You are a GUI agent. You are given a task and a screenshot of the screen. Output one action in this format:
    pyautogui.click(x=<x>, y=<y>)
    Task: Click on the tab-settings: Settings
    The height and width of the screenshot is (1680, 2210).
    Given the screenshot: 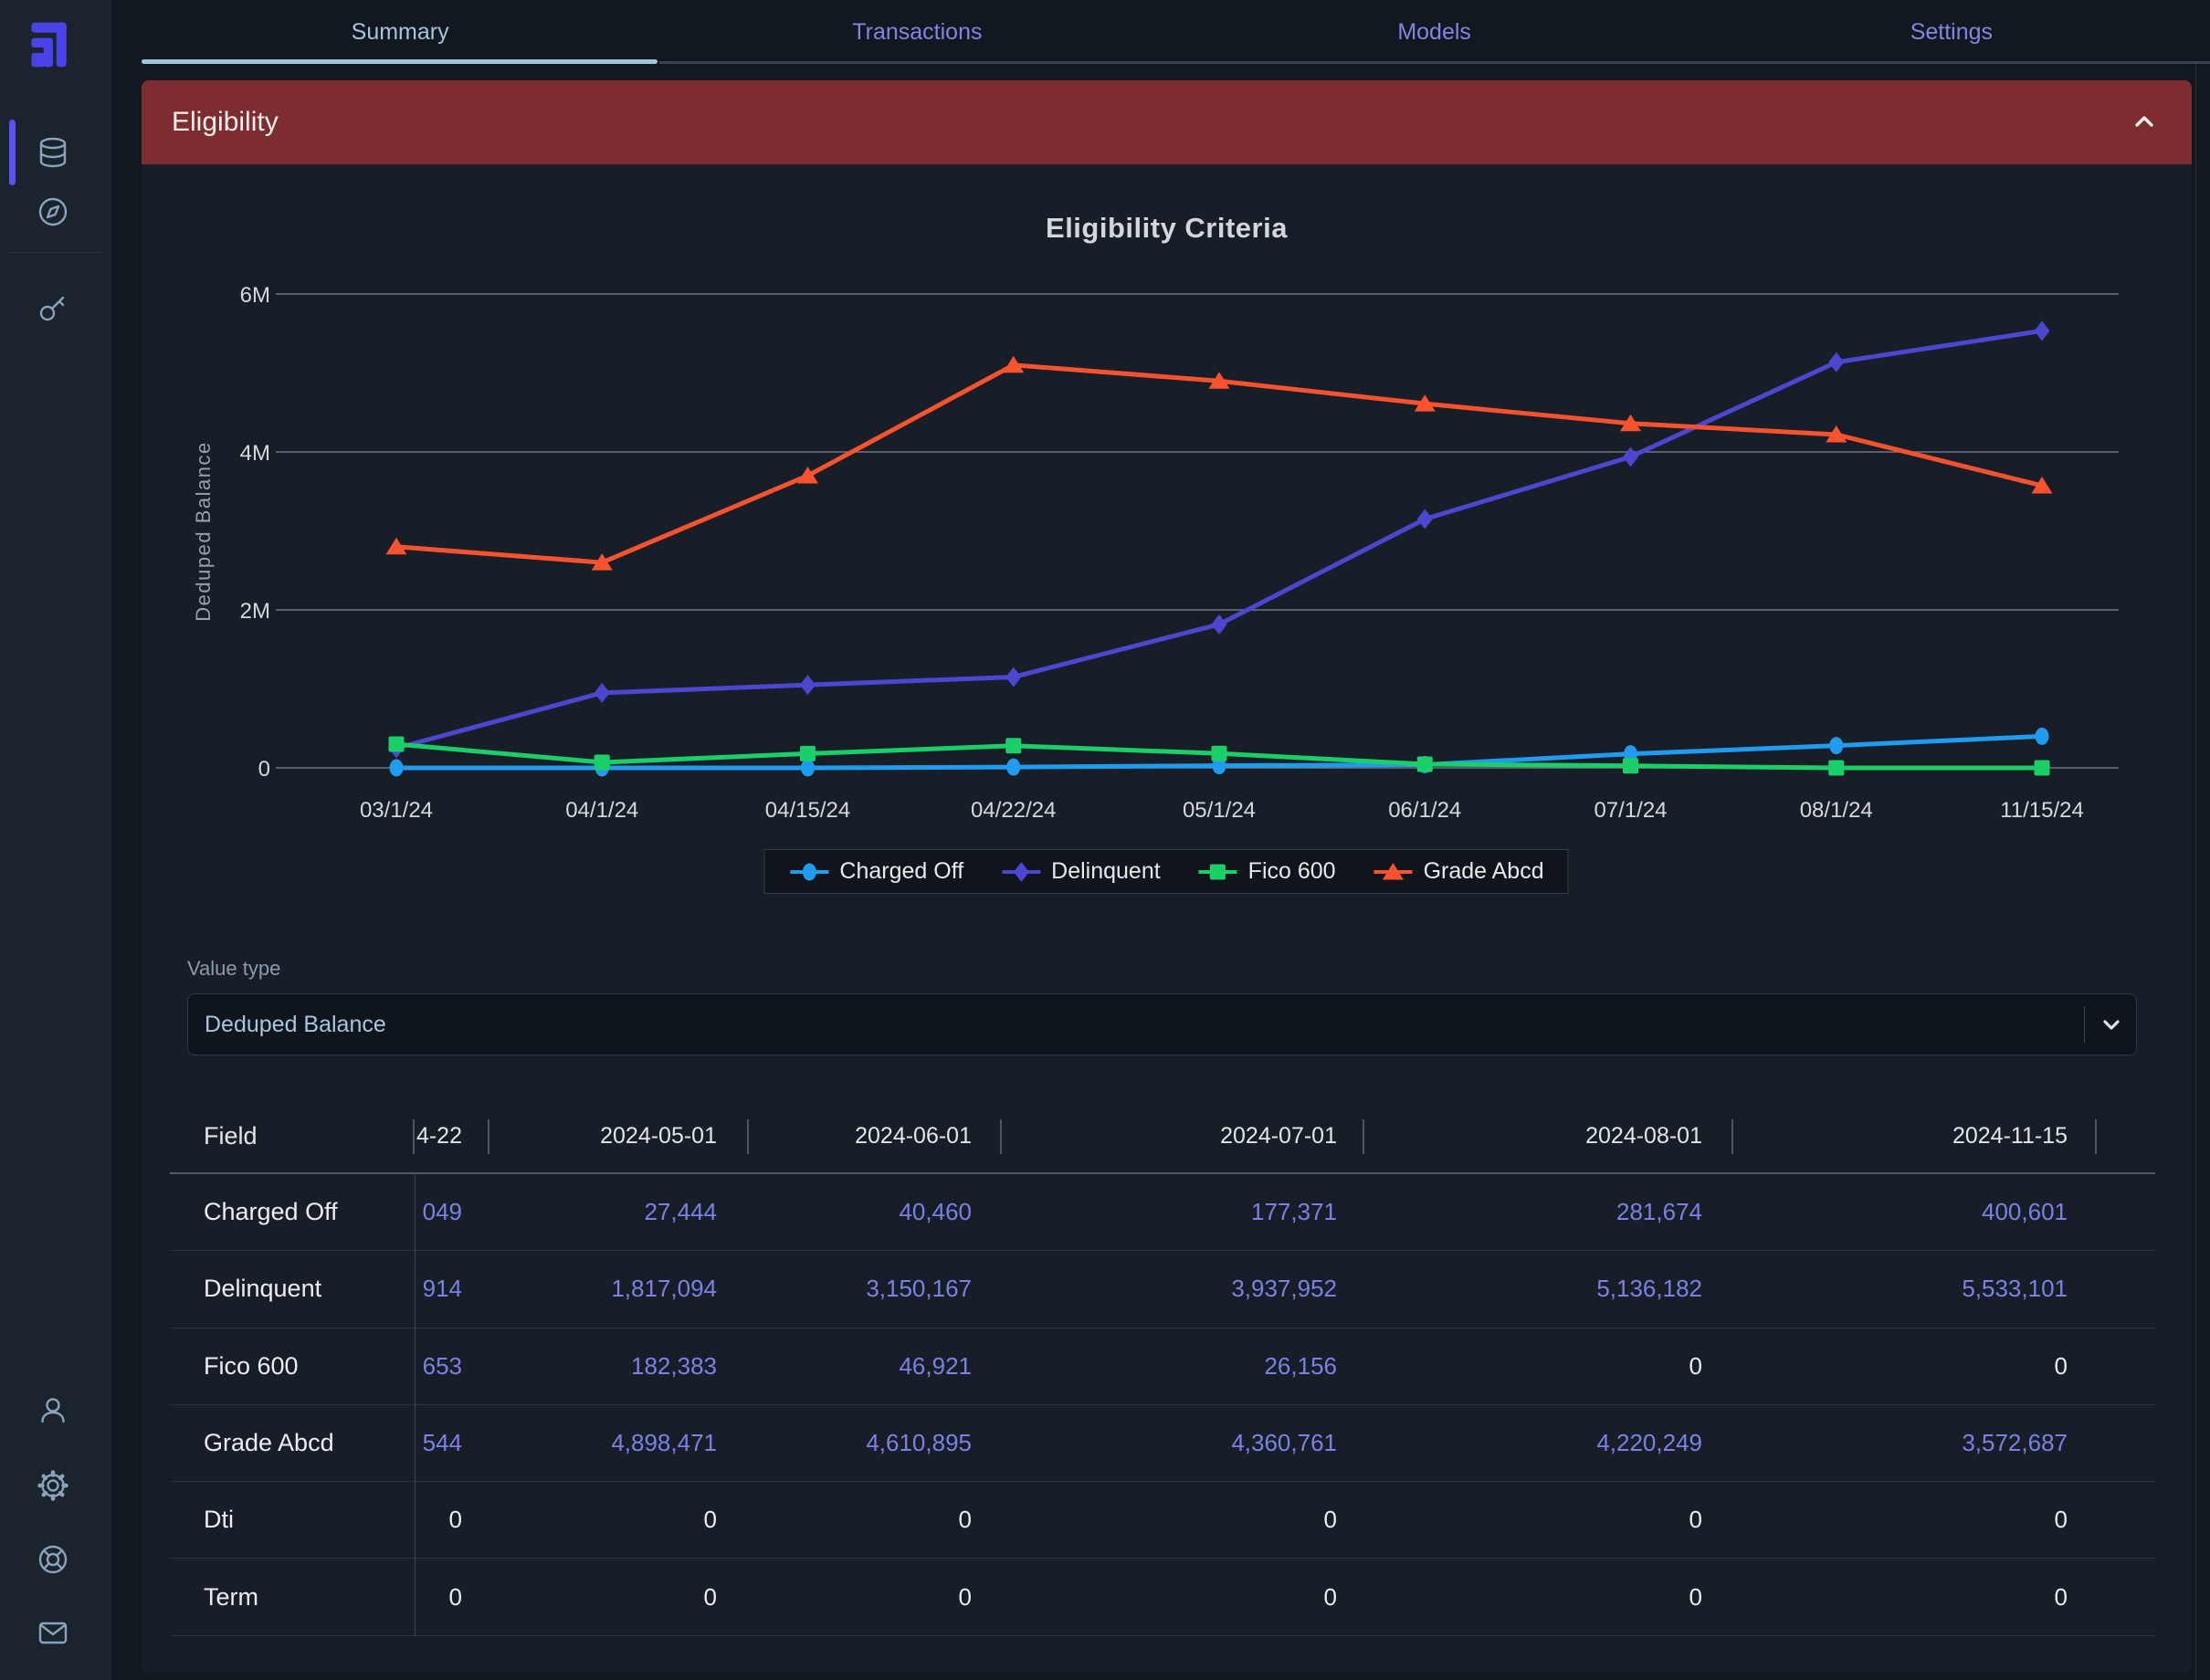 What is the action you would take?
    pyautogui.click(x=1952, y=31)
    